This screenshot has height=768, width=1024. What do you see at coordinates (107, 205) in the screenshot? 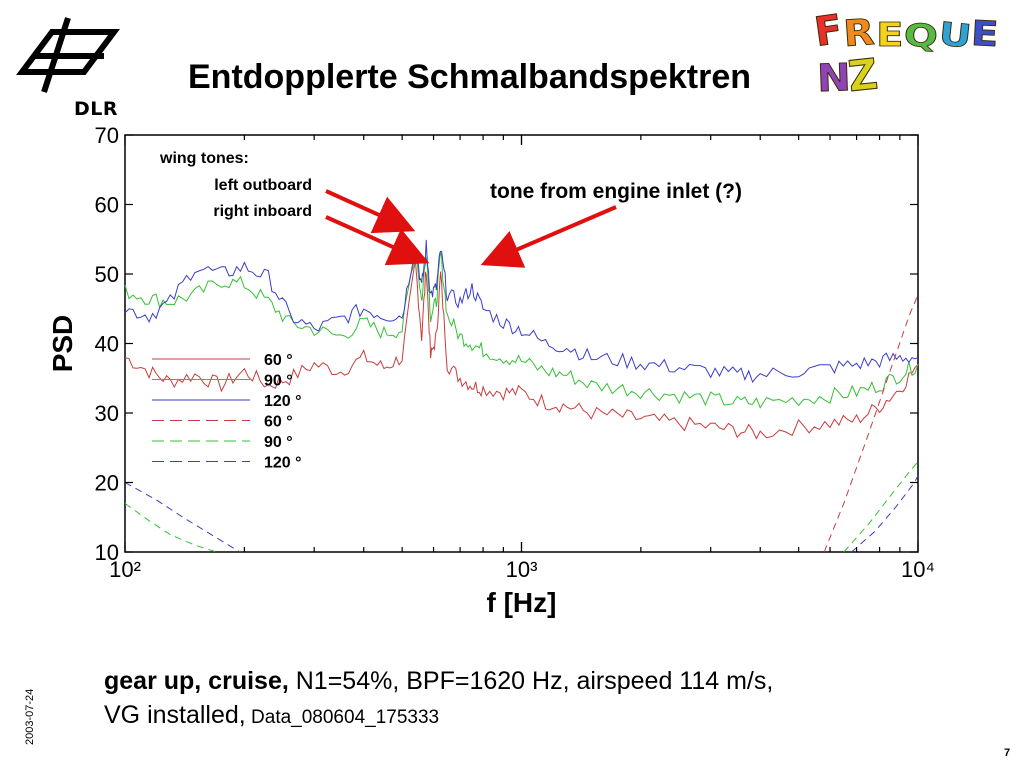
I see `y-tick-label: 60` at bounding box center [107, 205].